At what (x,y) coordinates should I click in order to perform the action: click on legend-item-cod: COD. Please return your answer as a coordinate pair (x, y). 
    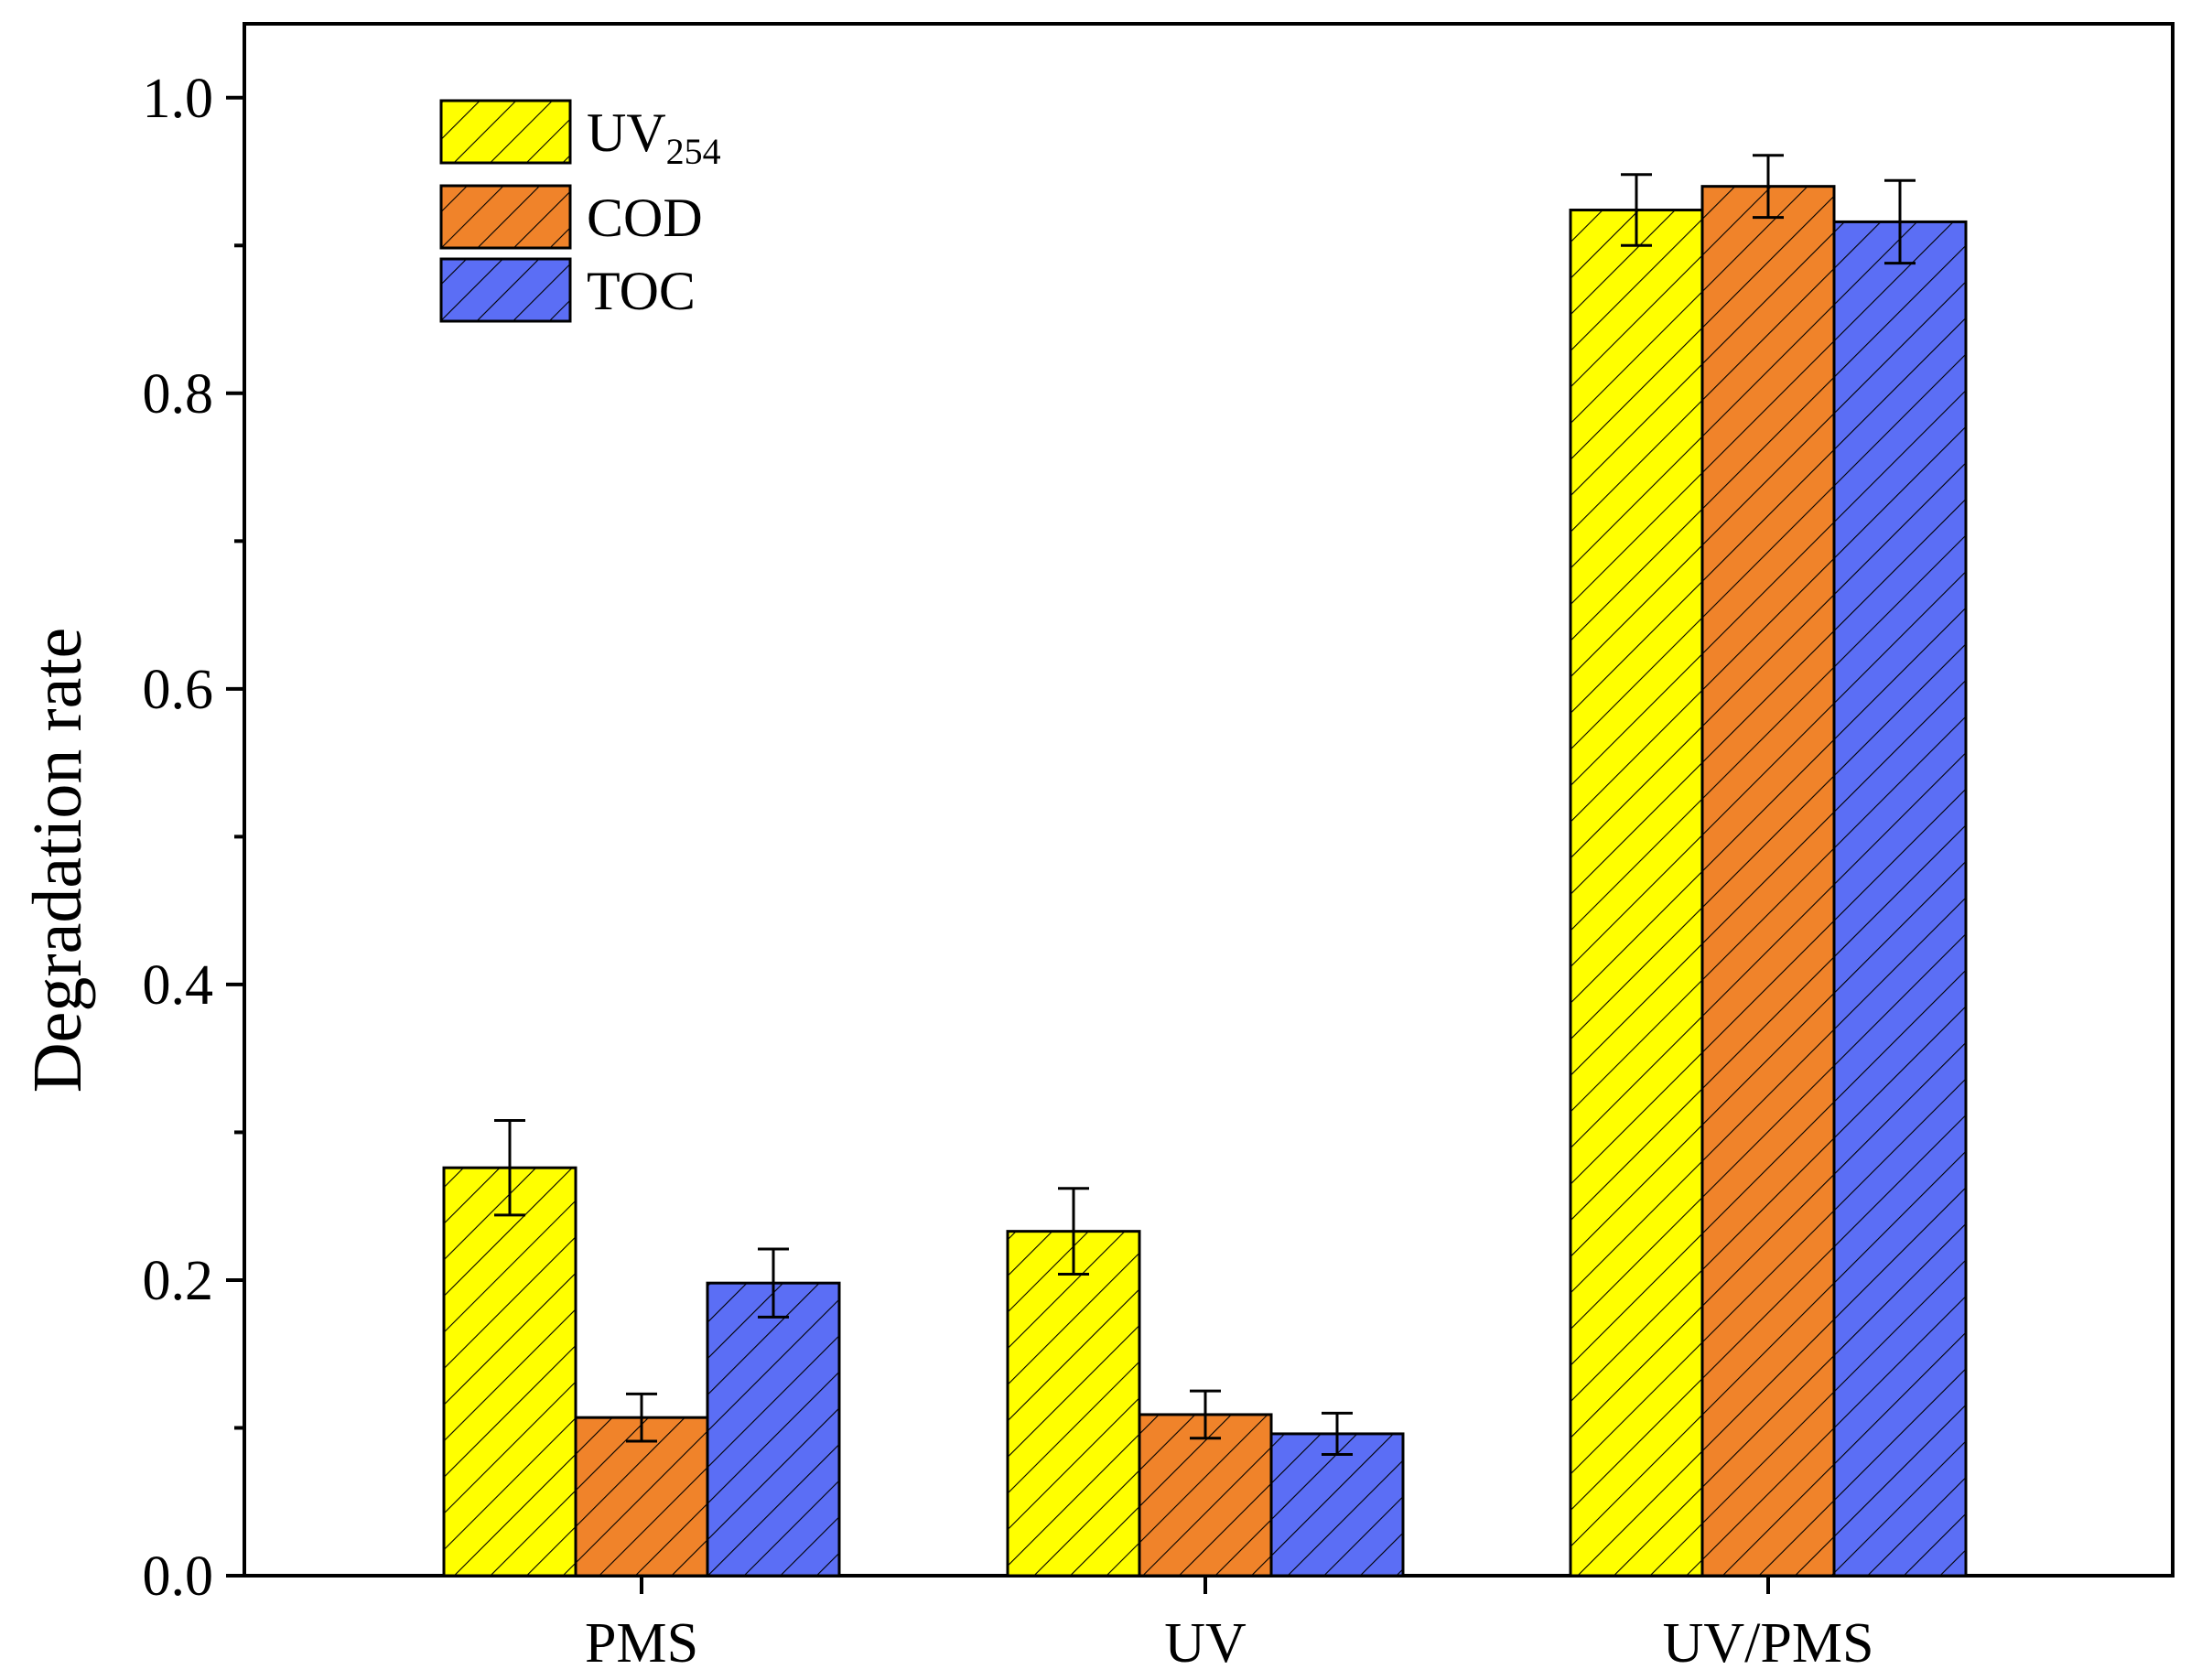
    Looking at the image, I should click on (571, 217).